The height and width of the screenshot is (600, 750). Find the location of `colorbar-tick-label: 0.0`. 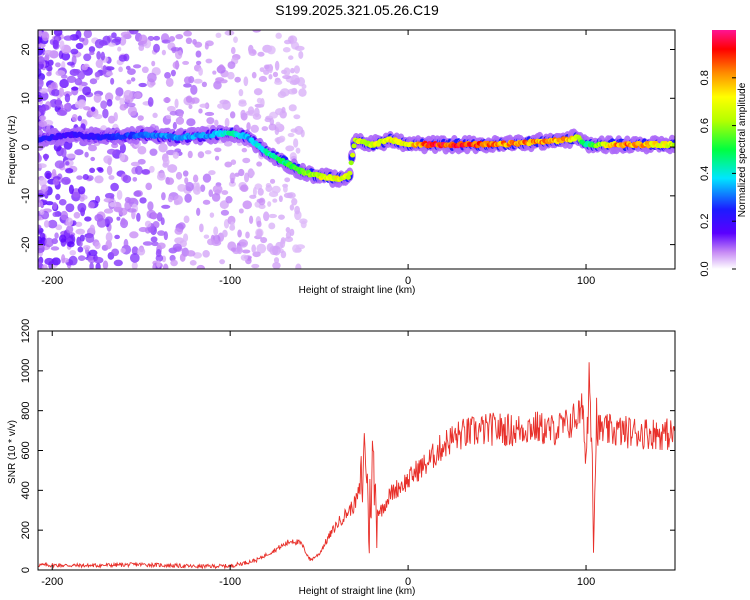

colorbar-tick-label: 0.0 is located at coordinates (705, 268).